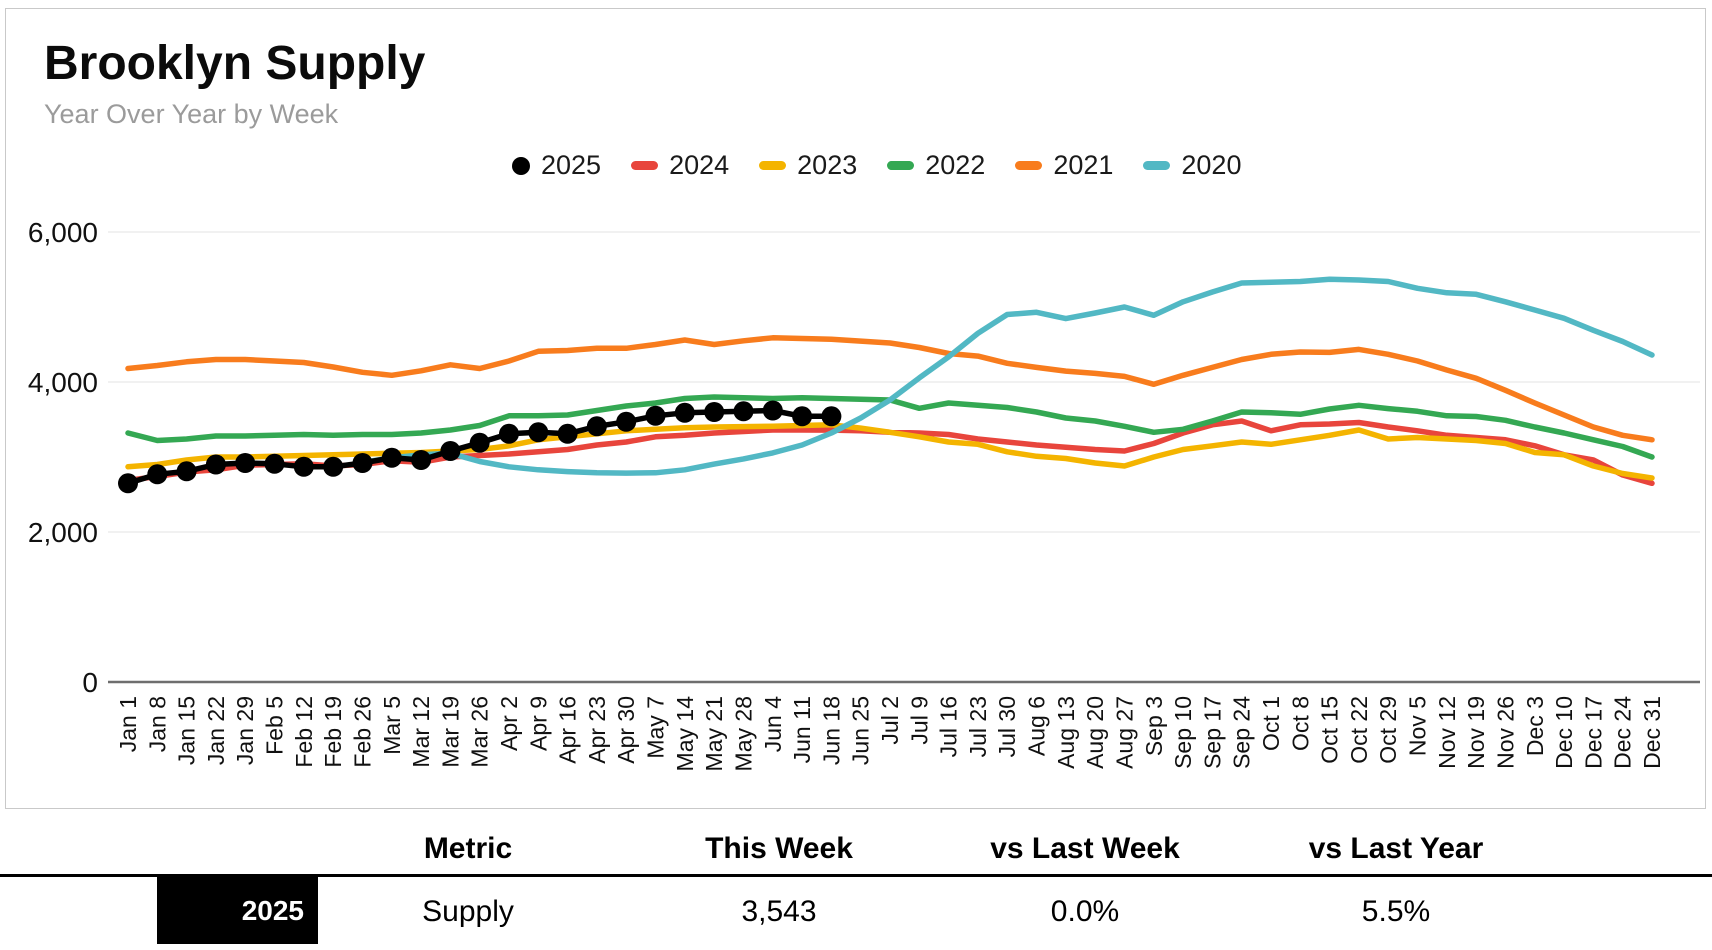 This screenshot has width=1712, height=950. Describe the element at coordinates (779, 848) in the screenshot. I see `table-header-this-week: This Week` at that location.